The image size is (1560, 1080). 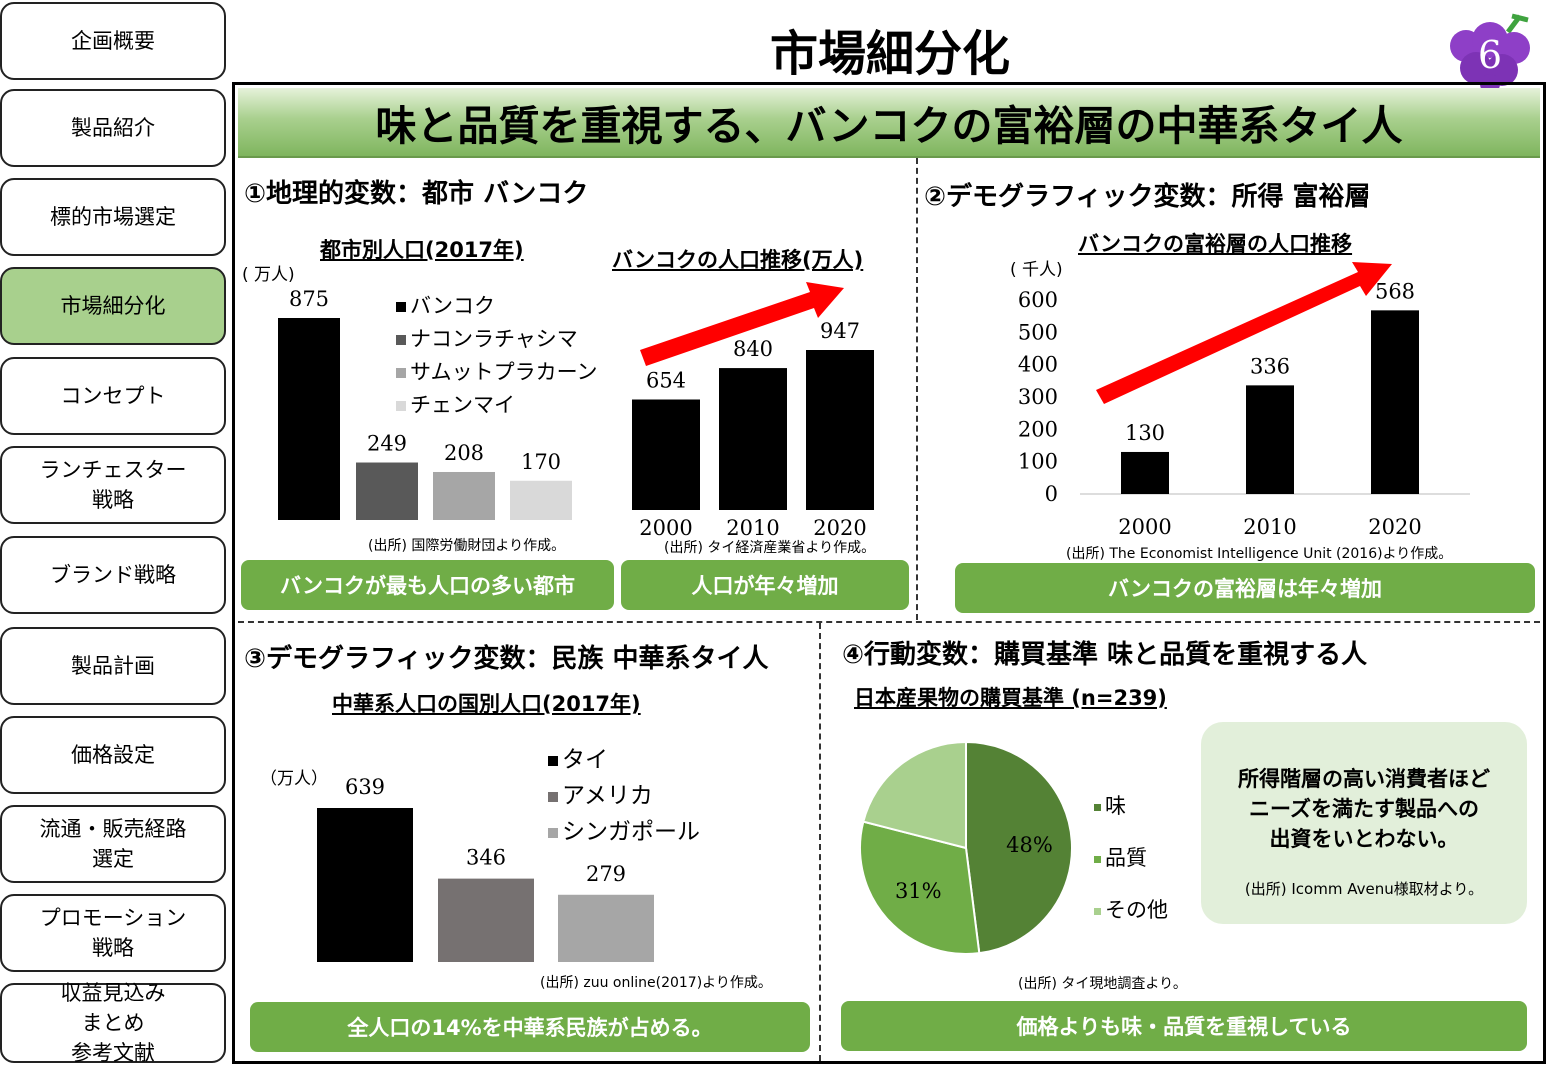 What do you see at coordinates (770, 548) in the screenshot?
I see `source-note: (出所) タイ経済産業省より作成。` at bounding box center [770, 548].